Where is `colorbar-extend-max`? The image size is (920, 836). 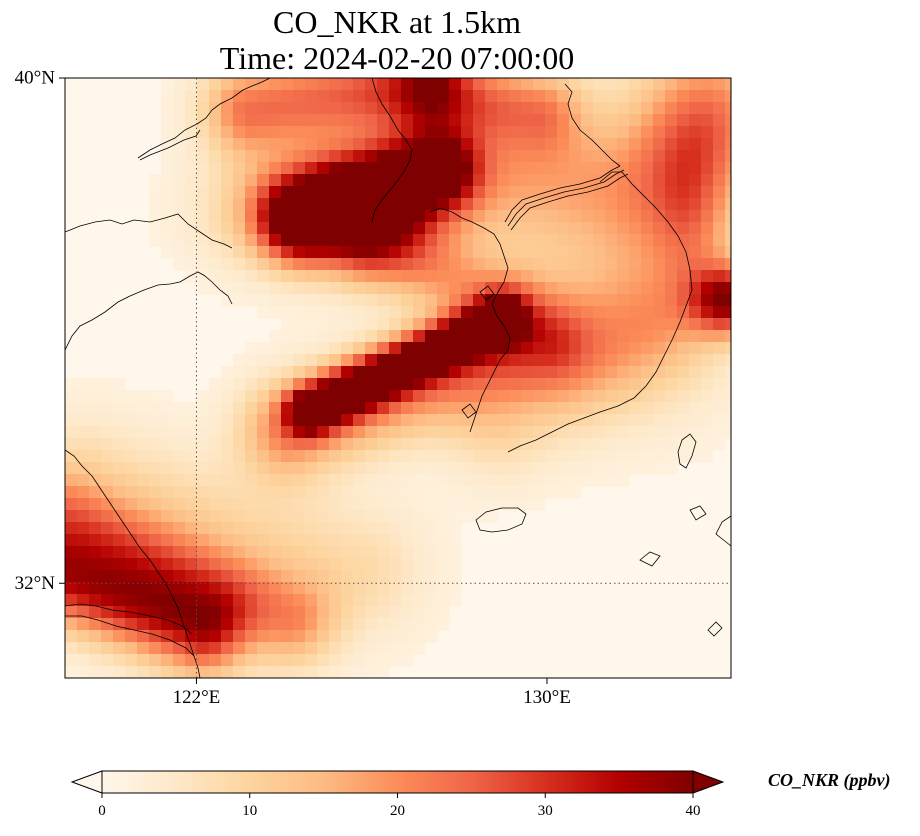 colorbar-extend-max is located at coordinates (708, 782).